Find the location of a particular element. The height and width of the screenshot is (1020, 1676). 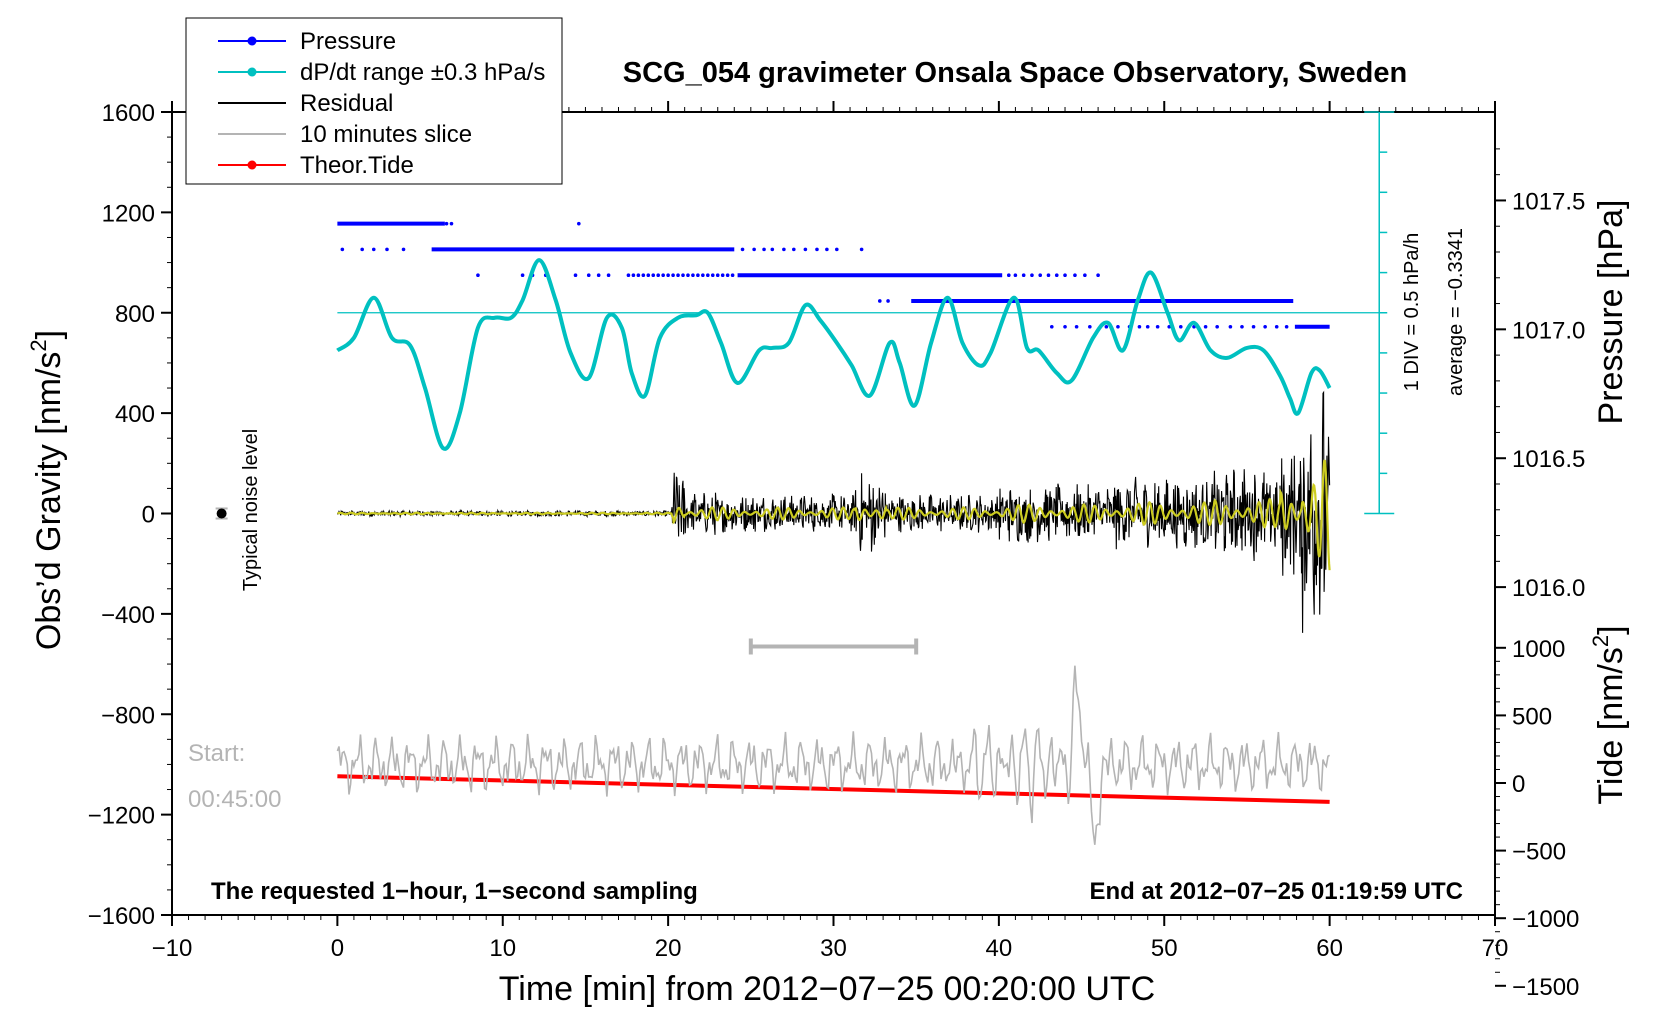

y-tick-label-left: −800 is located at coordinates (128, 715).